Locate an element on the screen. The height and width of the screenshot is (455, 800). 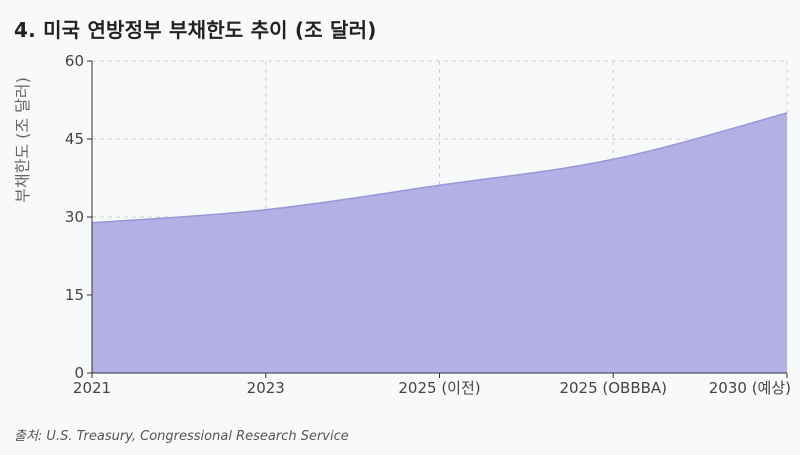
y-tick-labels: 0 15 30 45 60 is located at coordinates (74, 217).